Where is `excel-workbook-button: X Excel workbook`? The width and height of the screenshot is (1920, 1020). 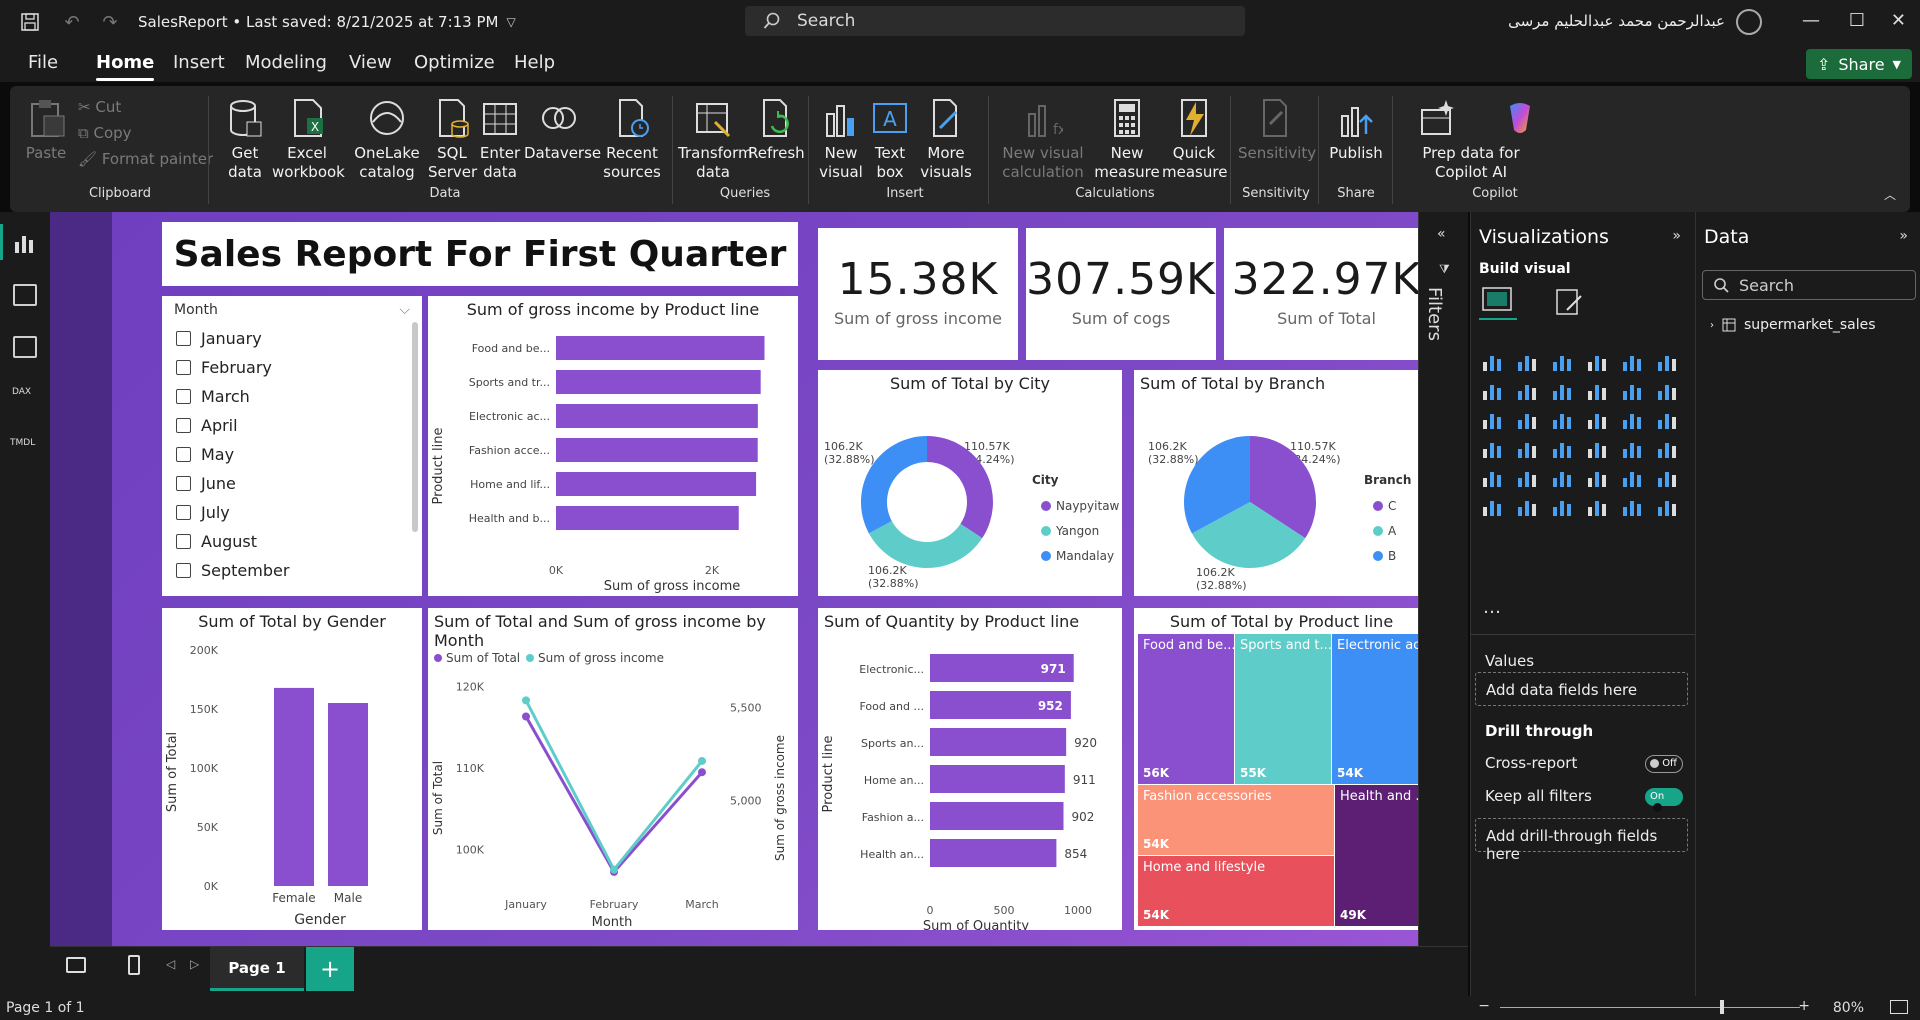 excel-workbook-button: X Excel workbook is located at coordinates (308, 140).